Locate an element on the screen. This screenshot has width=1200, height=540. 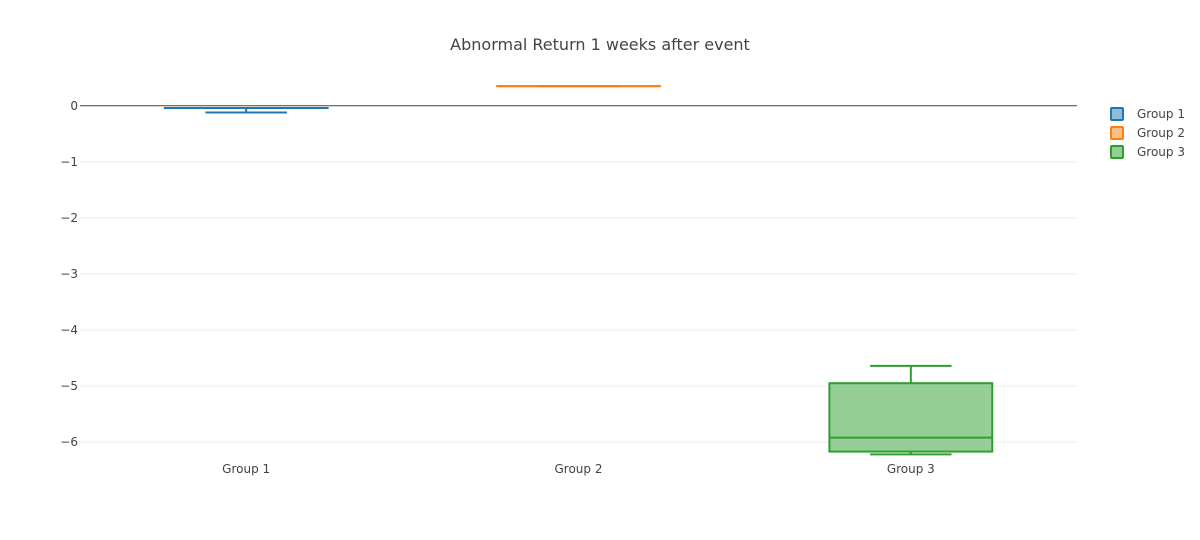
legend-item-group-3: Group 3 is located at coordinates (1147, 152).